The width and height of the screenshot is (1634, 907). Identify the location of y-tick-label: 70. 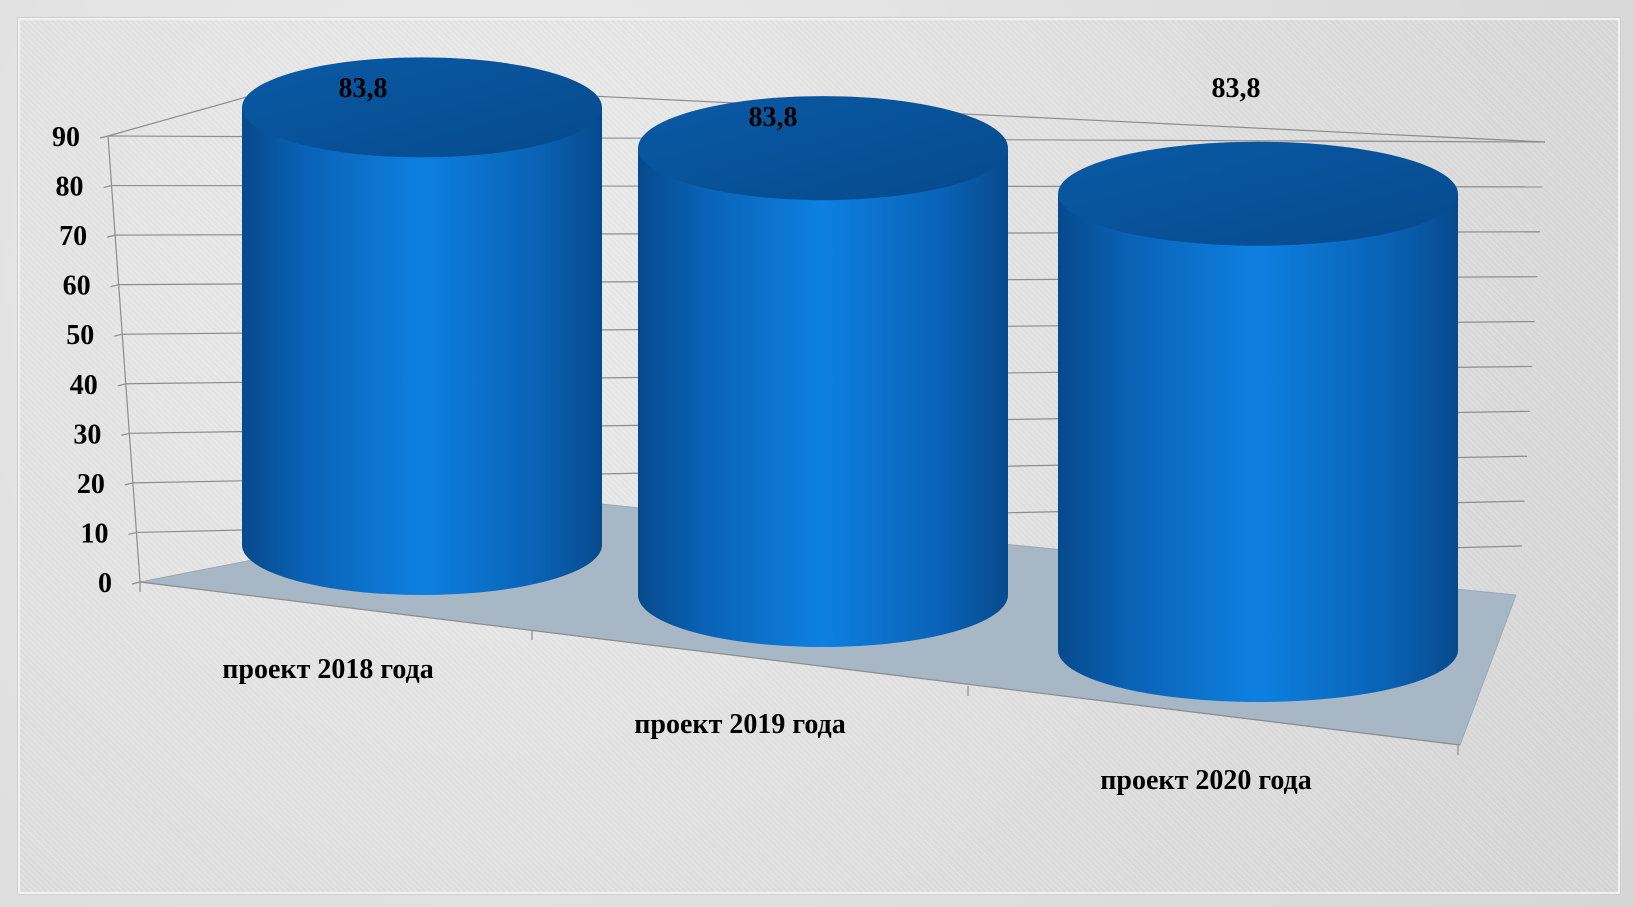
(73, 236).